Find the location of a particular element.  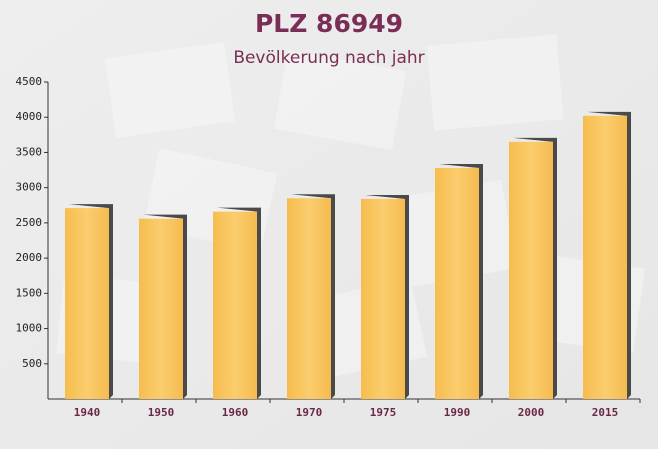

x-tick-label: 1960 is located at coordinates (235, 412).